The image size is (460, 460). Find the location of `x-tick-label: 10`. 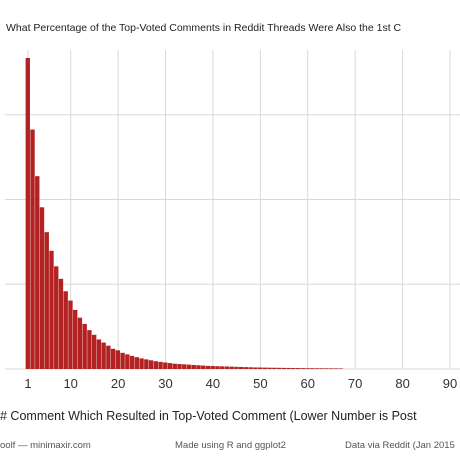

x-tick-label: 10 is located at coordinates (70, 383).